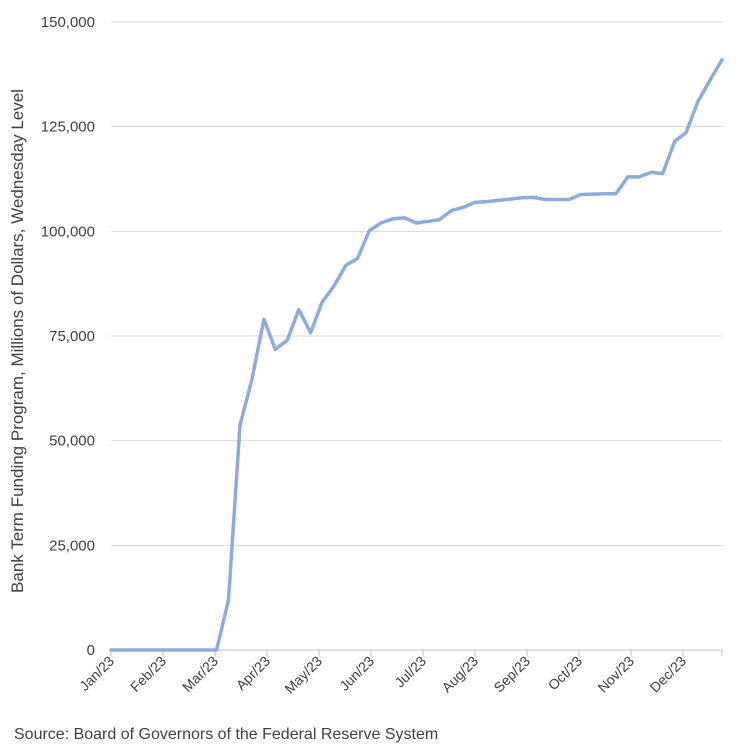 The width and height of the screenshot is (750, 751). What do you see at coordinates (565, 673) in the screenshot?
I see `x-tick-label: Oct/23` at bounding box center [565, 673].